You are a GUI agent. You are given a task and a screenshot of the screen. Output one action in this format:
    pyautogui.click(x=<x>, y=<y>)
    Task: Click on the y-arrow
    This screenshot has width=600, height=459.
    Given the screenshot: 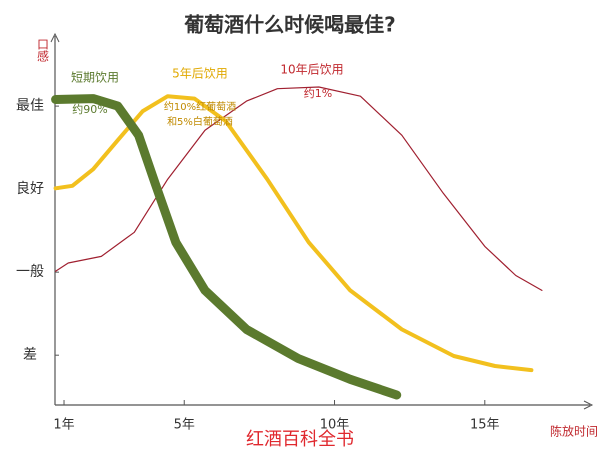 What is the action you would take?
    pyautogui.click(x=55, y=37)
    